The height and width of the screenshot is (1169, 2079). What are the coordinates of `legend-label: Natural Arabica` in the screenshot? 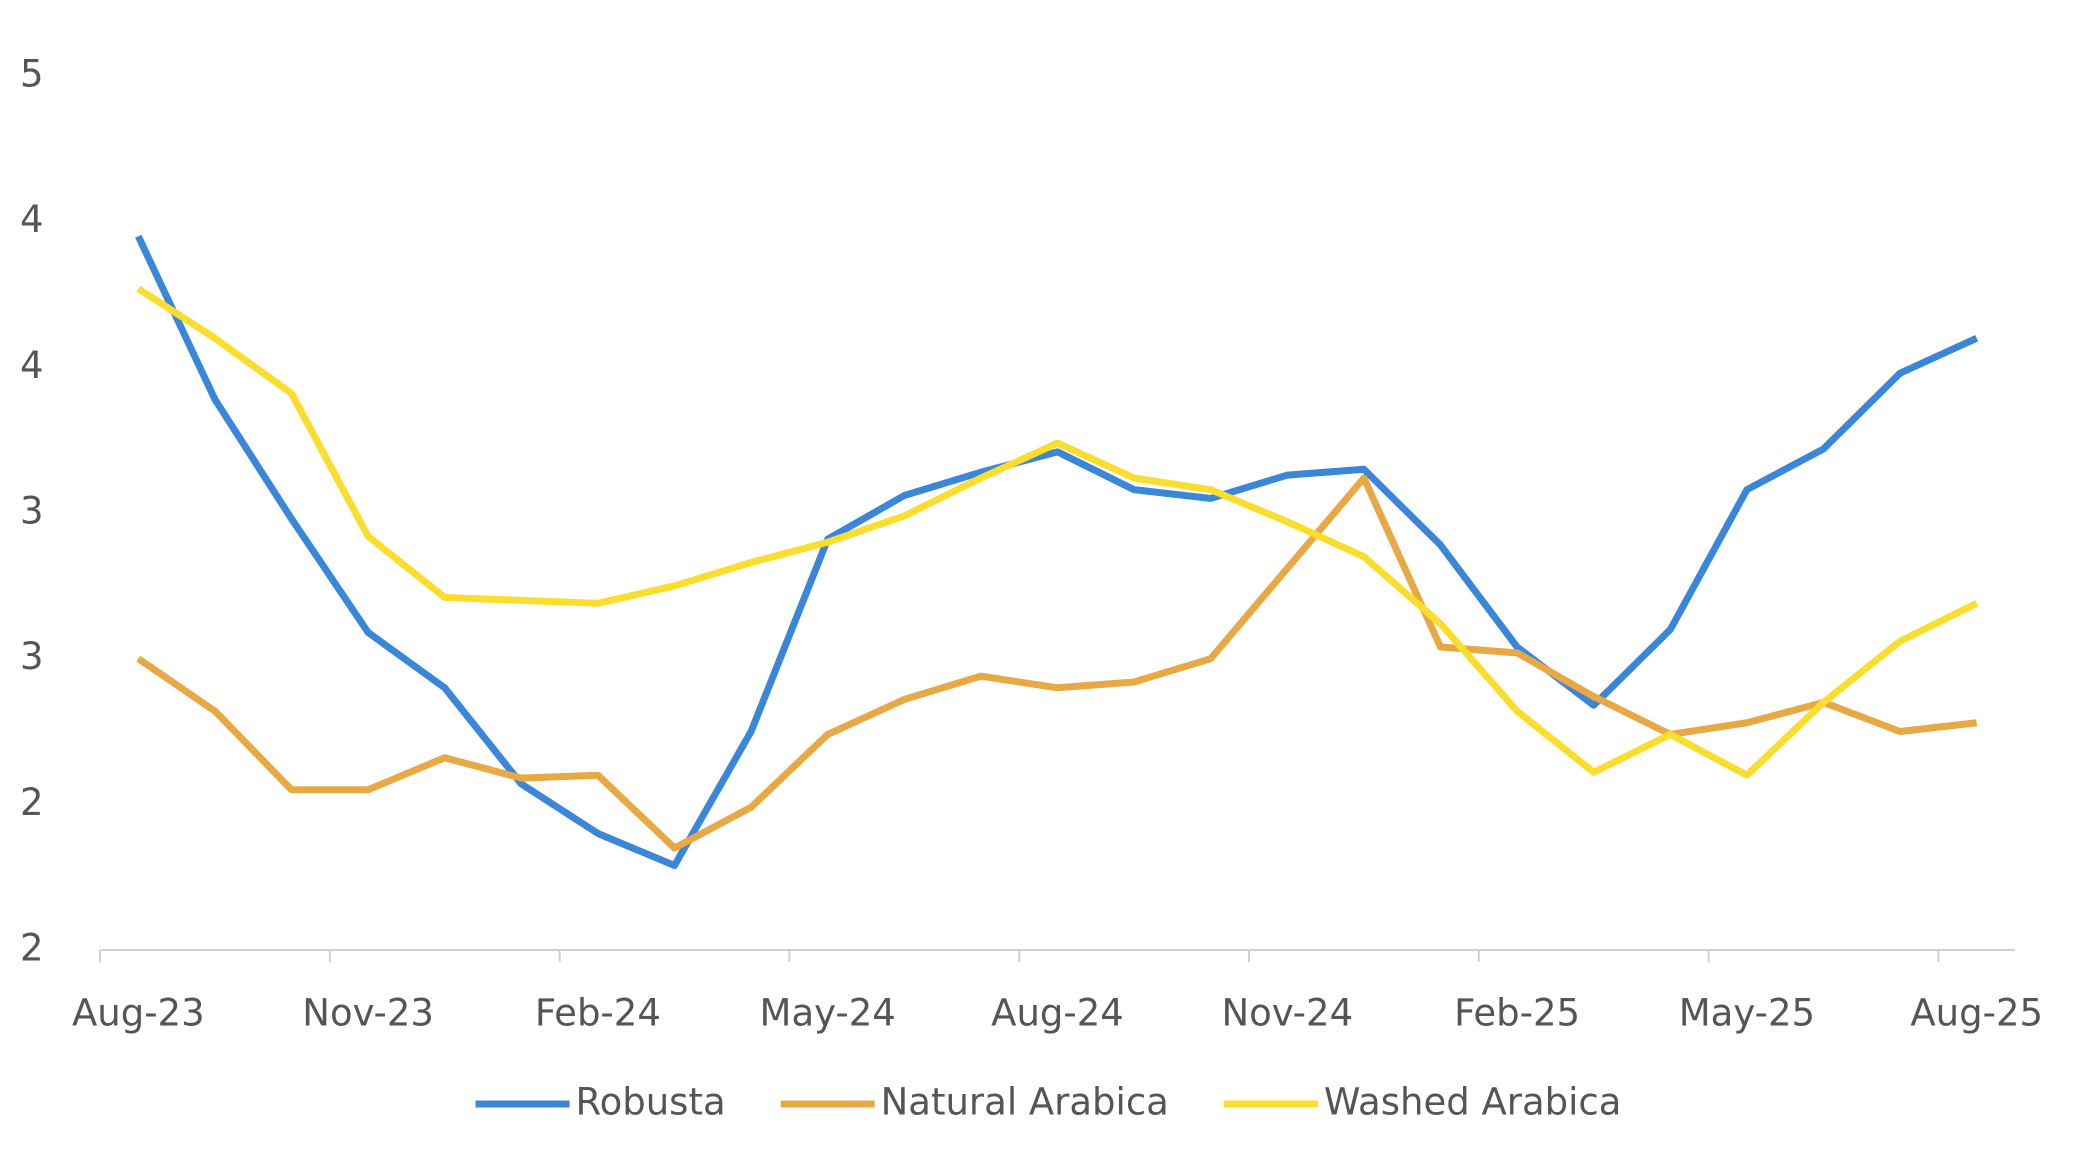 It's located at (1025, 1102).